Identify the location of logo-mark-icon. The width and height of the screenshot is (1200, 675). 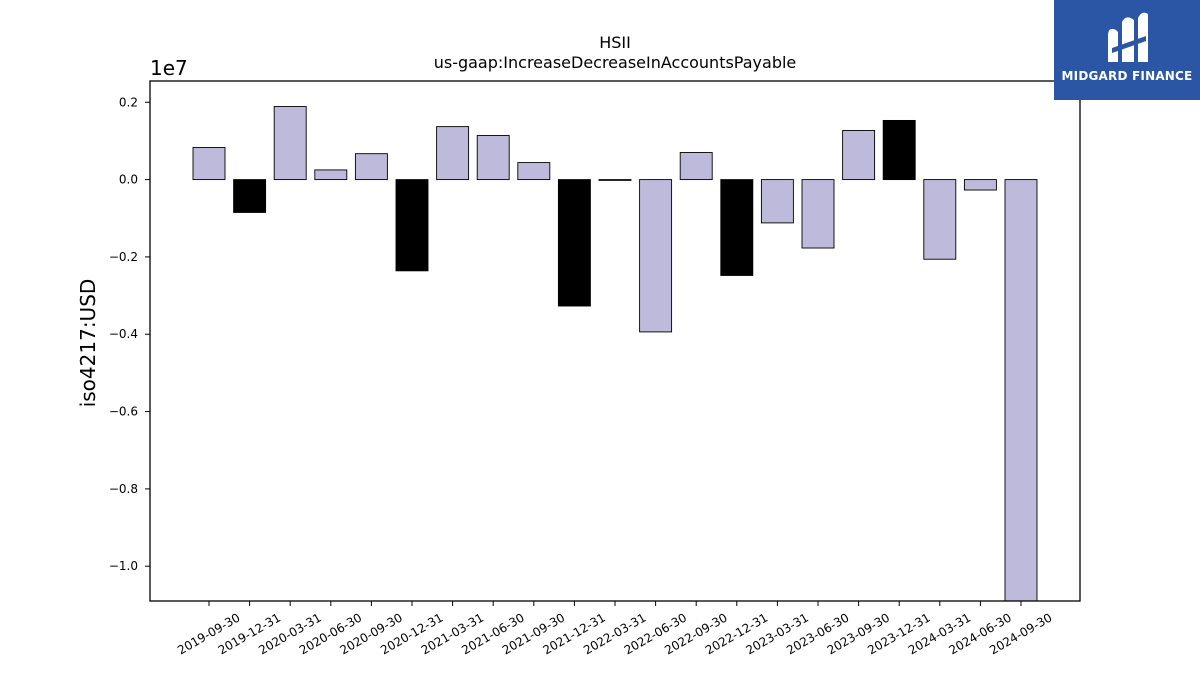
(1128, 37).